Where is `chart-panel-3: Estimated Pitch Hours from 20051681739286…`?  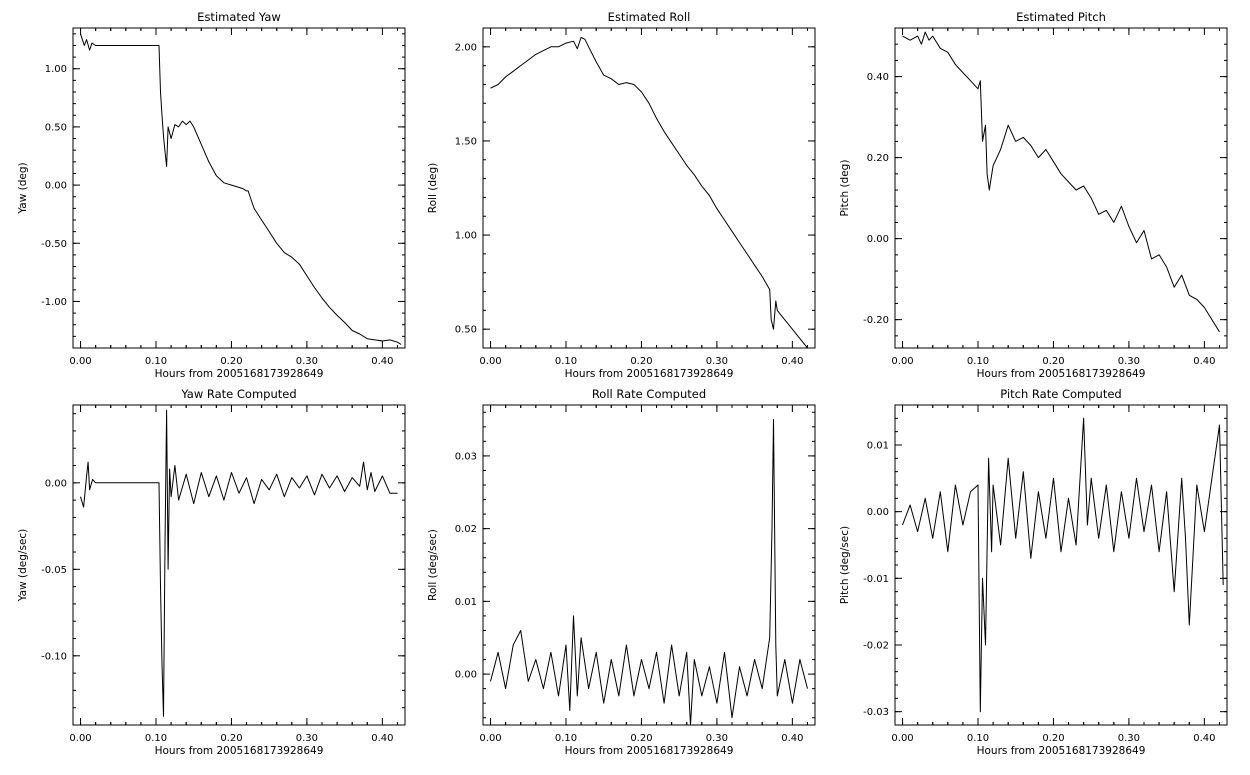
chart-panel-3: Estimated Pitch Hours from 20051681739286… is located at coordinates (1033, 195).